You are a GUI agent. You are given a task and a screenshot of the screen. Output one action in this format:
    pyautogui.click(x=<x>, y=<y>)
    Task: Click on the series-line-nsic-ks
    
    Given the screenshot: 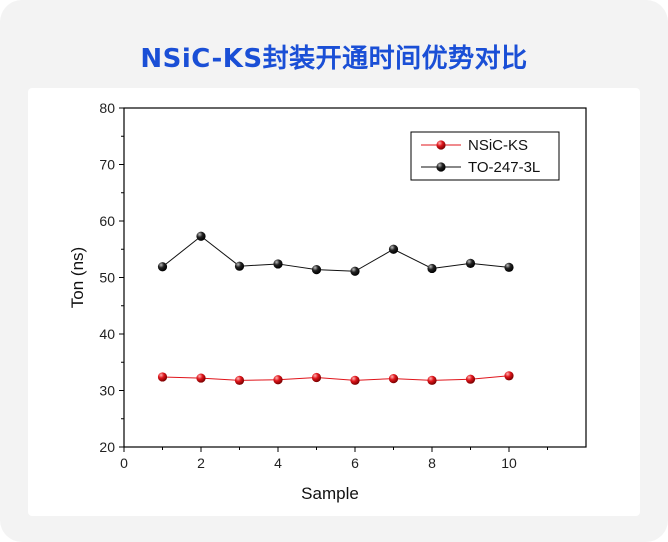 What is the action you would take?
    pyautogui.click(x=336, y=378)
    